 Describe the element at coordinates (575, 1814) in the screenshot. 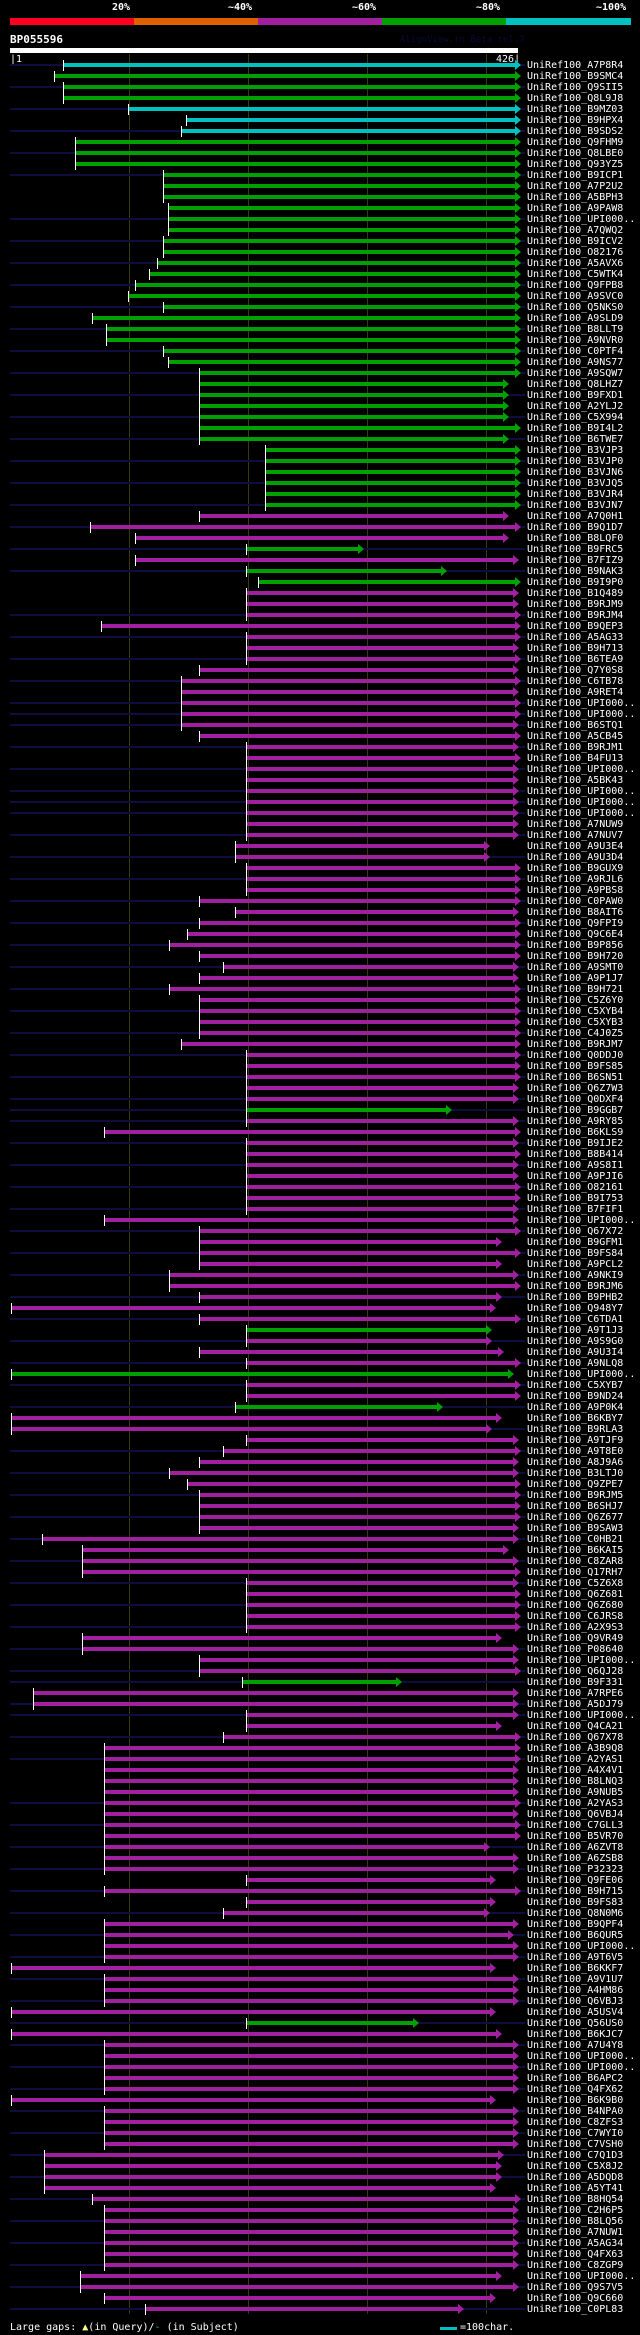

I see `hit-label: UniRef100_Q6VBJ4` at that location.